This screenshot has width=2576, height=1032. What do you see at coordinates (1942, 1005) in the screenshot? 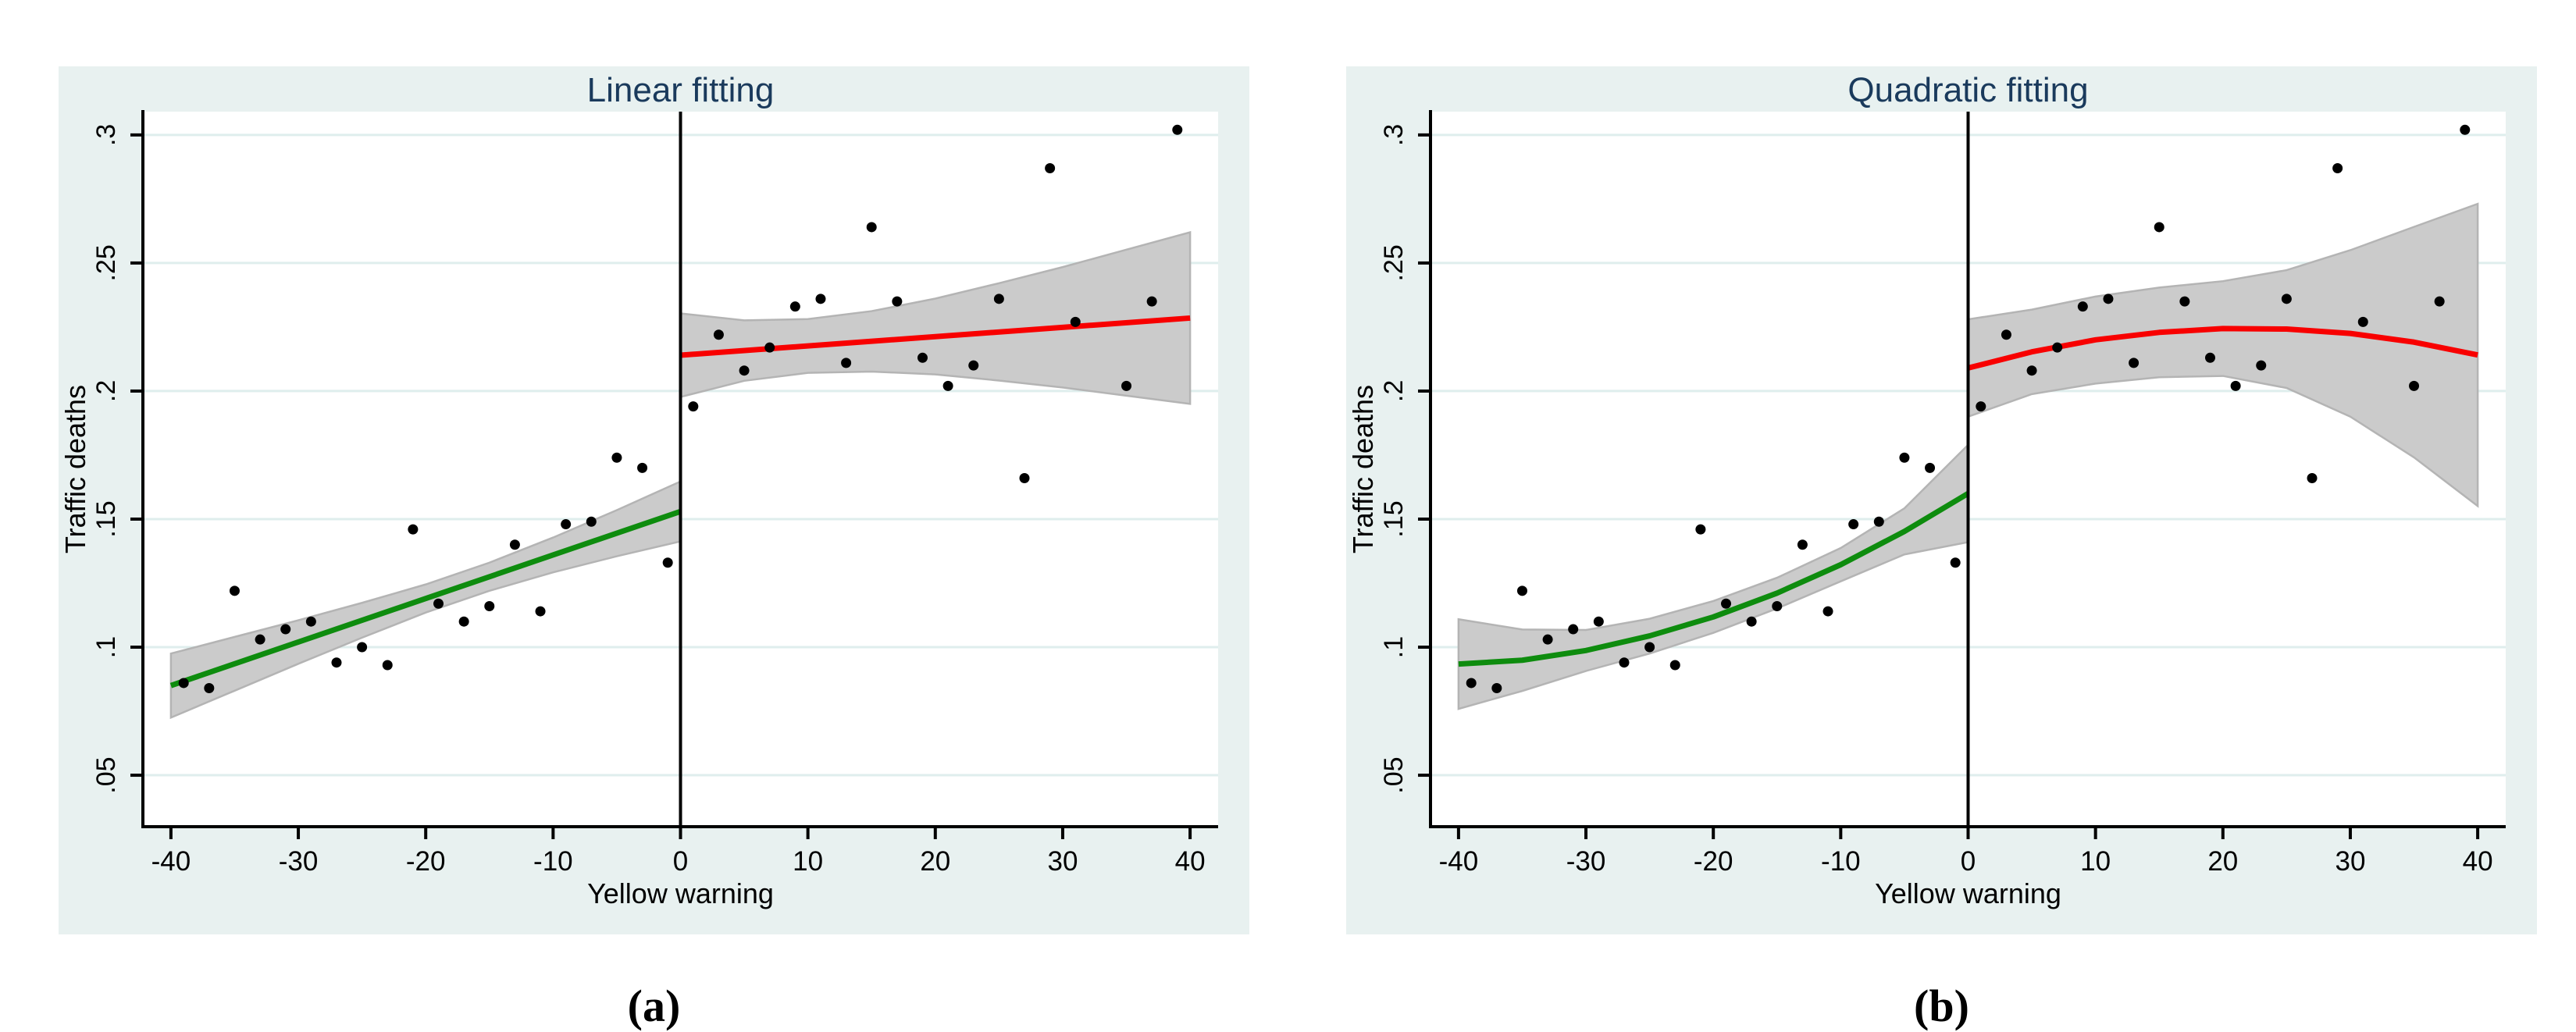
I see `panel-caption: (b)` at bounding box center [1942, 1005].